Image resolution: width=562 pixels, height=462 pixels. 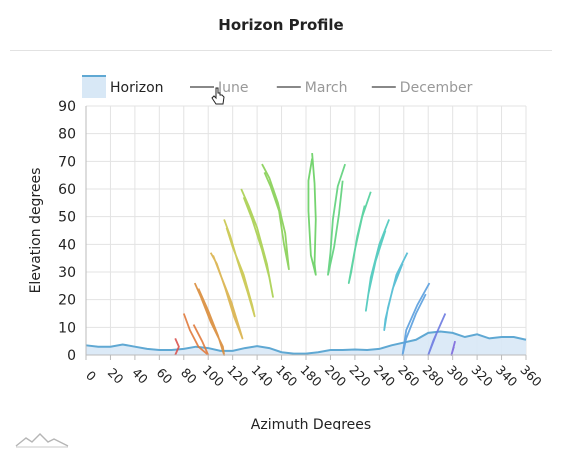 I want to click on y-tick-label: 10, so click(x=67, y=328).